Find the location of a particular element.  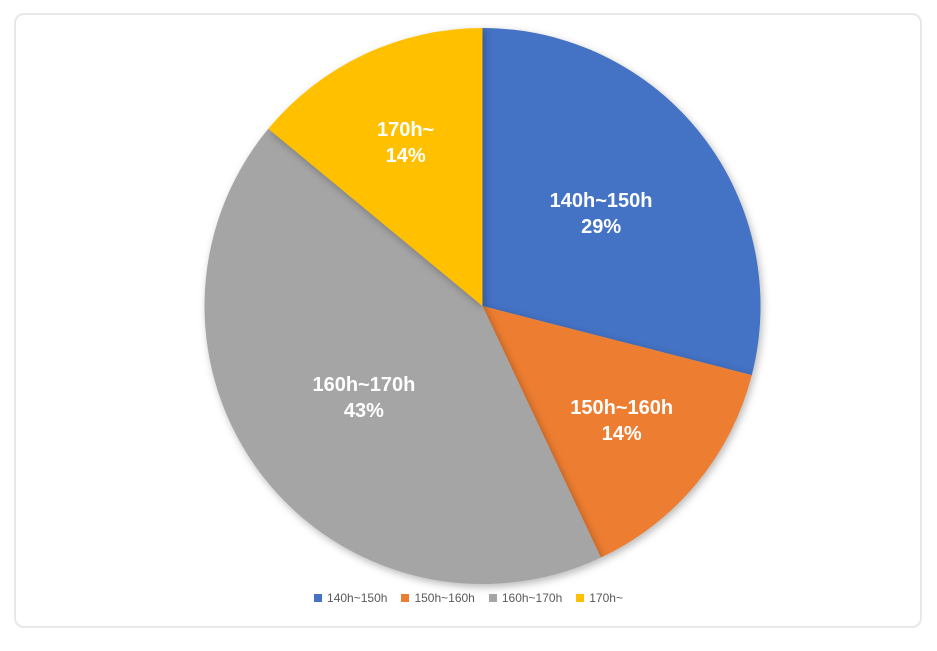

legend-label: 140h~150h is located at coordinates (357, 598).